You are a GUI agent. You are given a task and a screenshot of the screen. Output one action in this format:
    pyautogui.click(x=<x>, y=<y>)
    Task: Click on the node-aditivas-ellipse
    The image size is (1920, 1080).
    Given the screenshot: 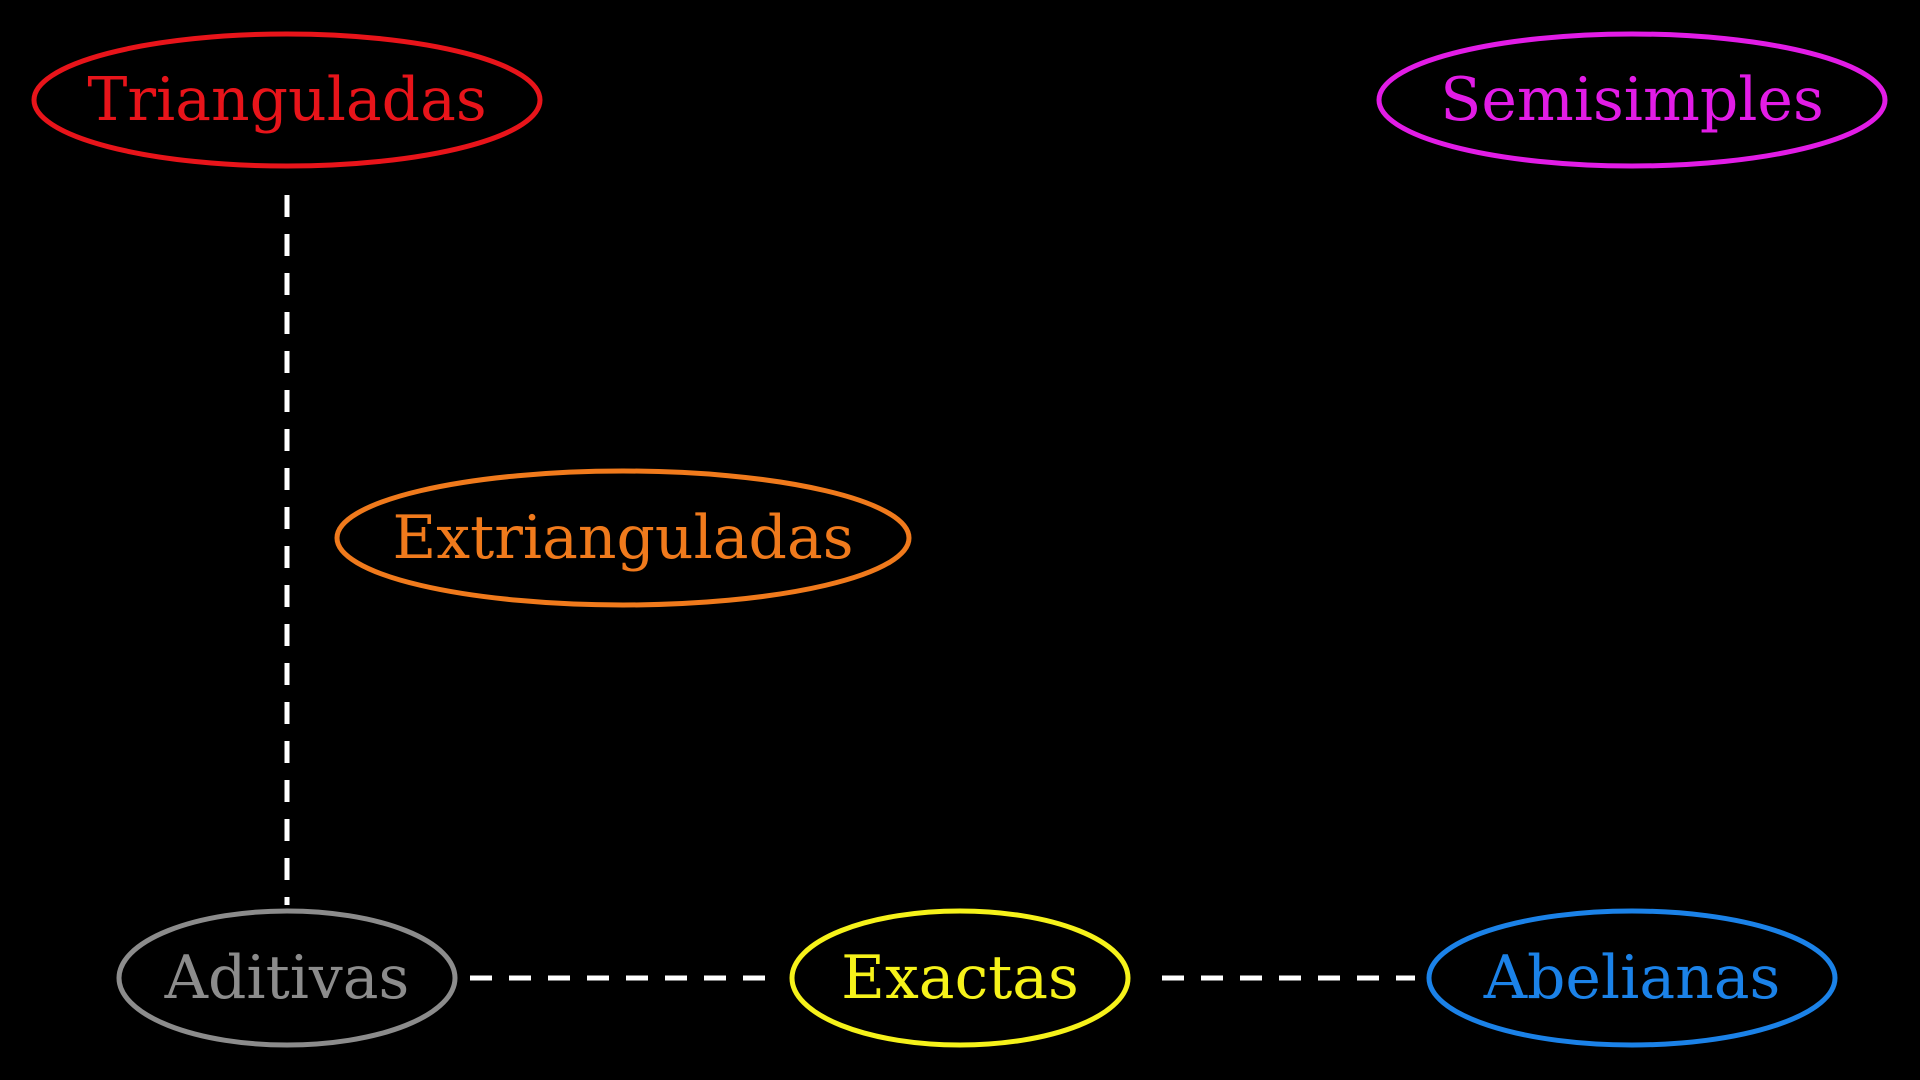 What is the action you would take?
    pyautogui.click(x=287, y=978)
    